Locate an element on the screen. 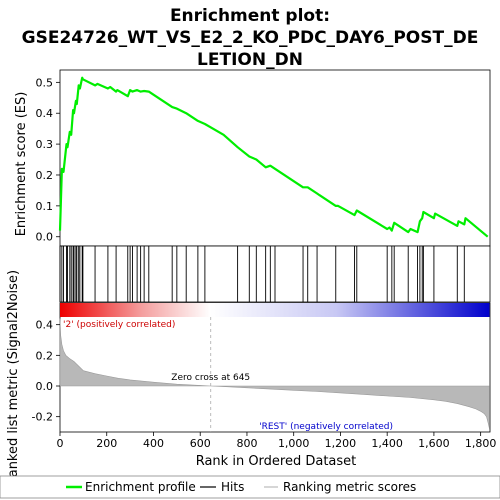 Image resolution: width=500 pixels, height=500 pixels. metric-ytick-label-2: 0.0 is located at coordinates (45, 386).